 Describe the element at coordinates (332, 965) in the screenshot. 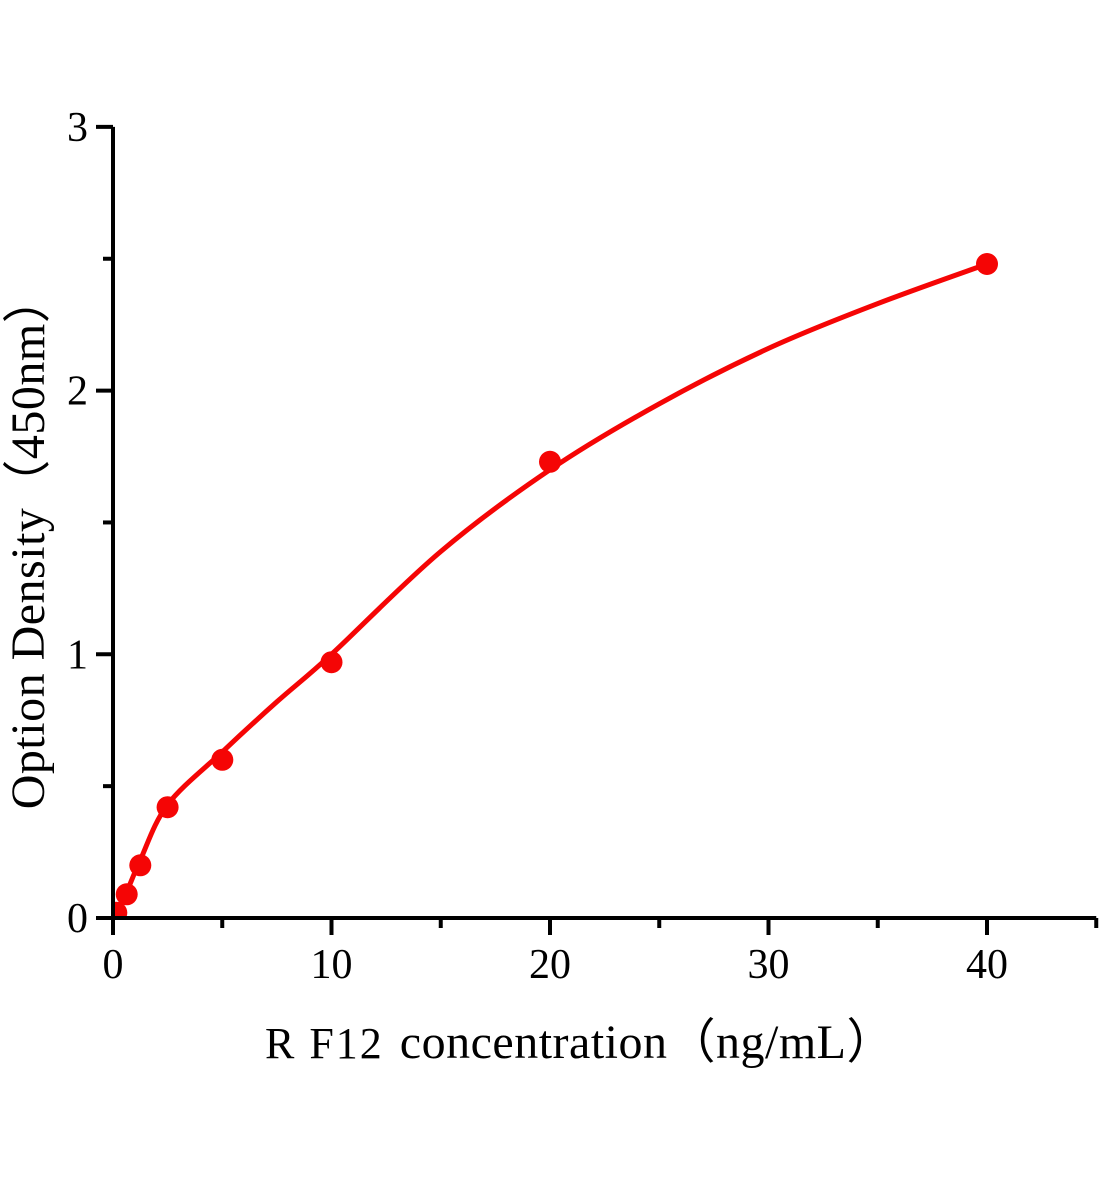

I see `x-tick-label: 10` at that location.